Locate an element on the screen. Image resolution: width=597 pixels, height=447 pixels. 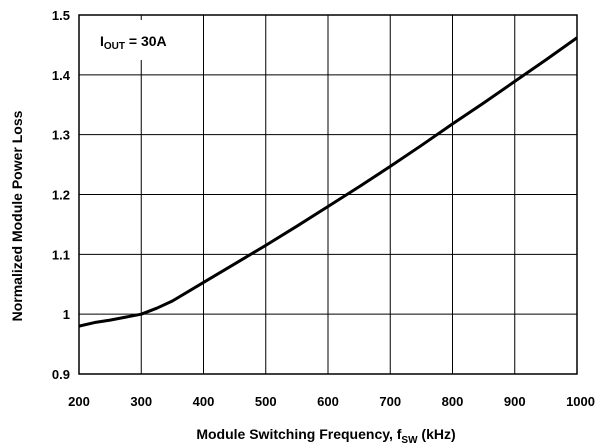
y-tick-labels: 0.9 1 1.1 1.2 1.3 1.4 1.5 is located at coordinates (61, 195).